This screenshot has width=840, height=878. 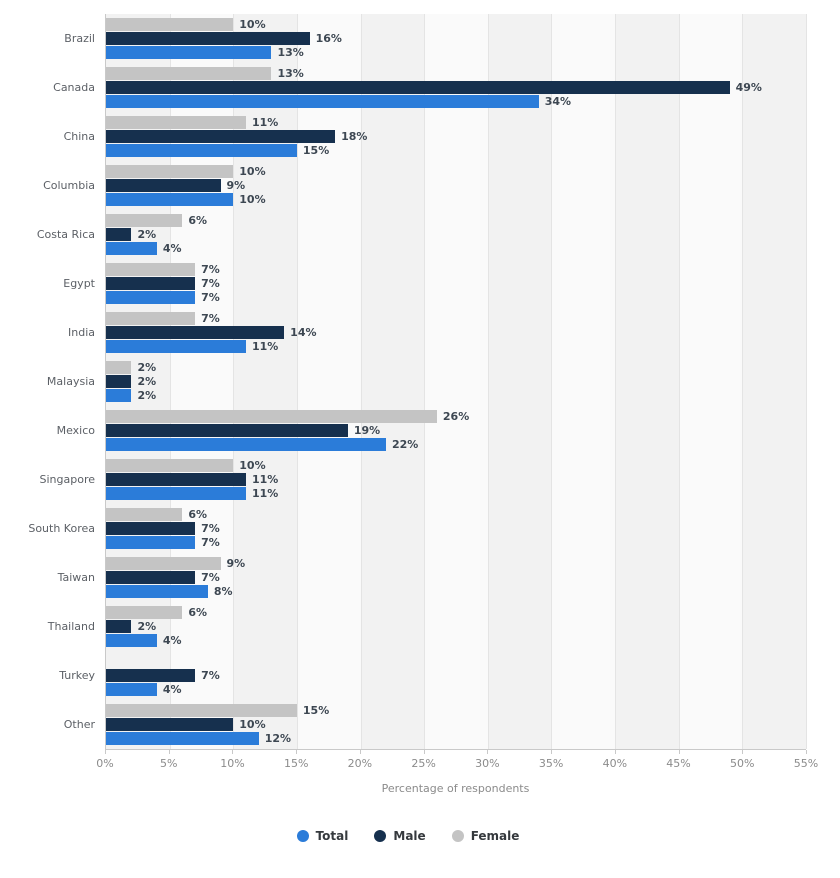 What do you see at coordinates (457, 763) in the screenshot?
I see `x-axis: 0% 5% 10% 15% 20% 25% 30% 35% 40% 45% 50% 55%` at bounding box center [457, 763].